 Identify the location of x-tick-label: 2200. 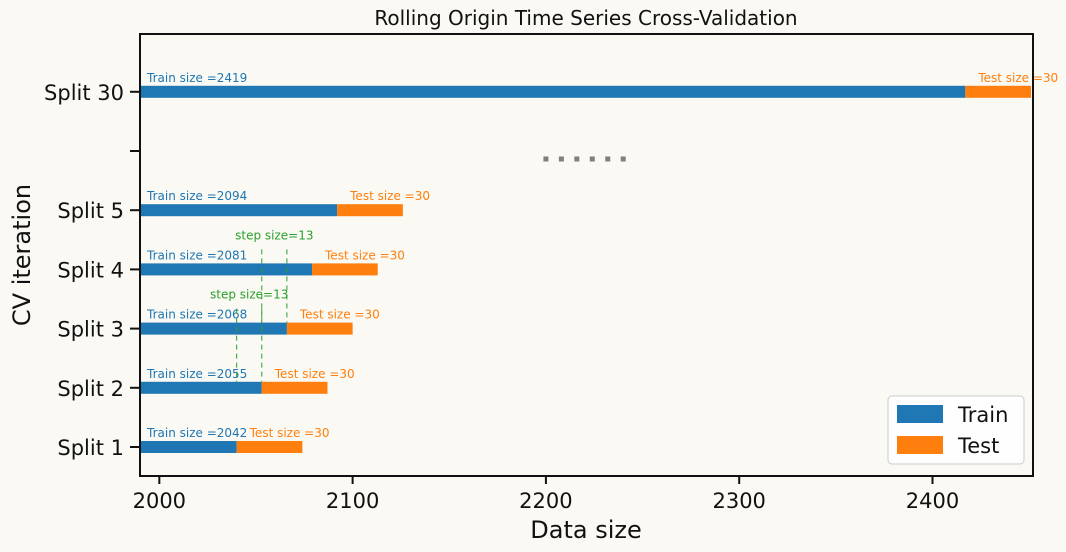
(545, 501).